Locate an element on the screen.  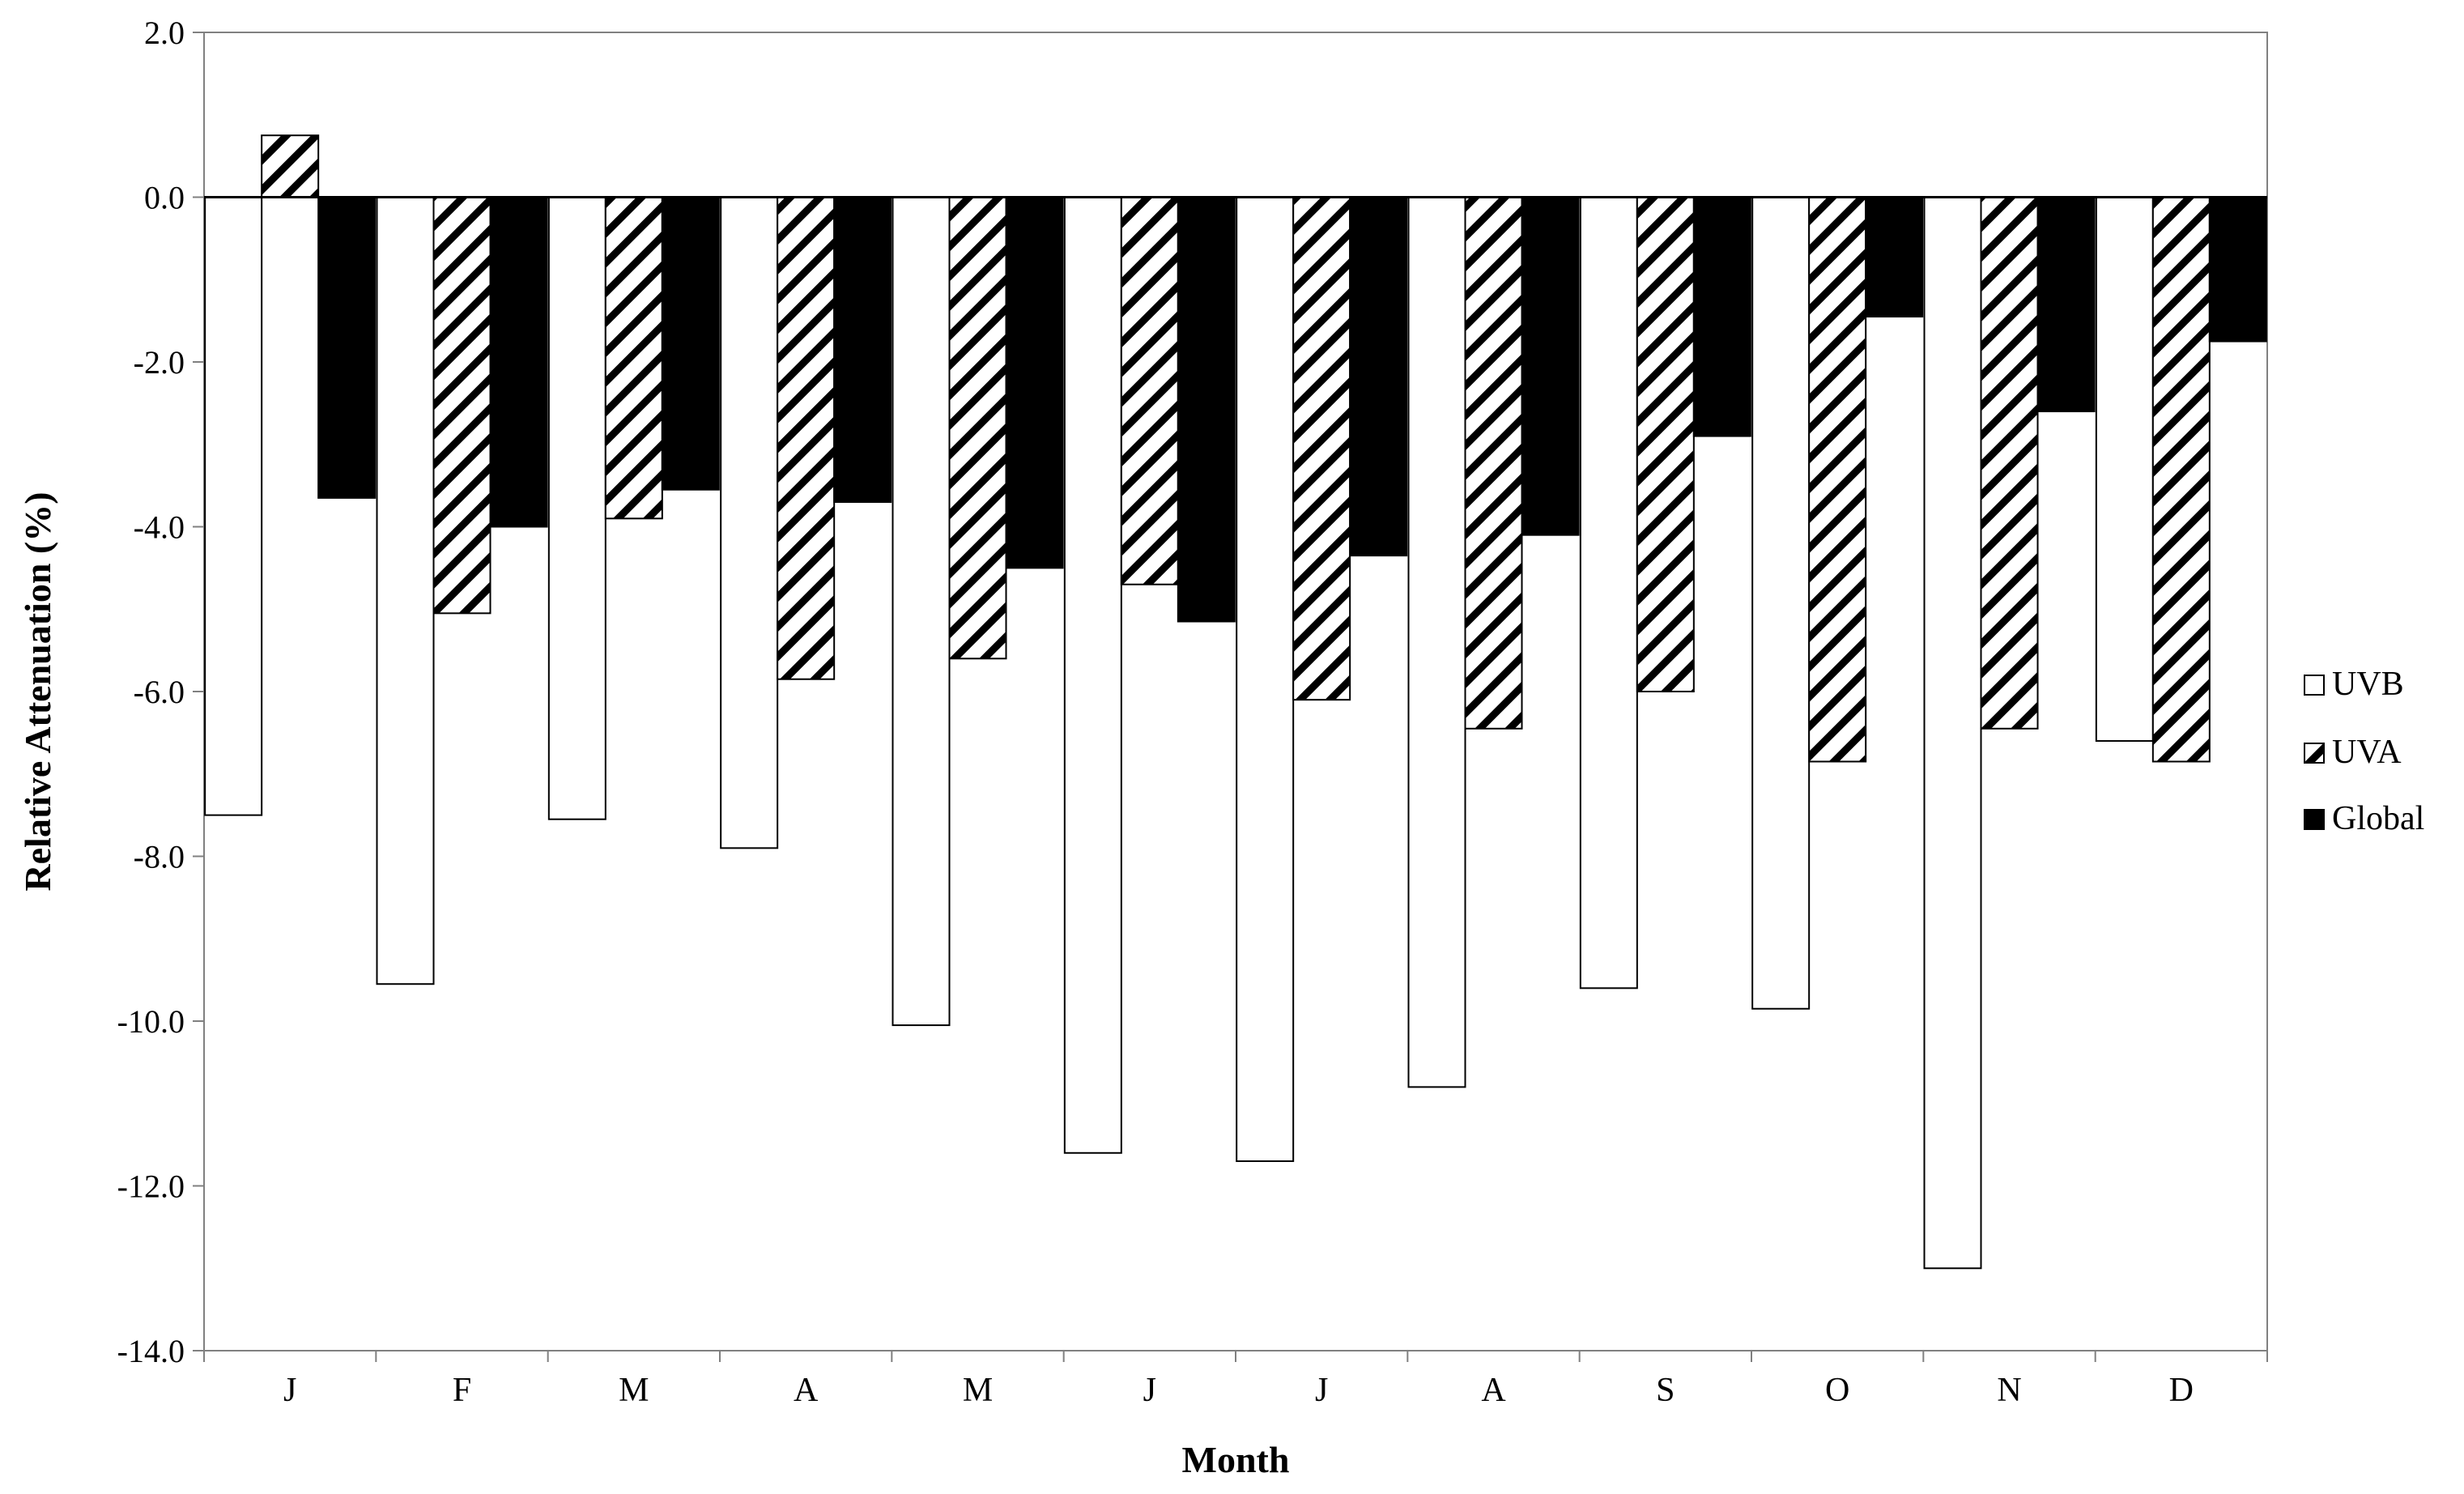
legend-swatch-global is located at coordinates (2314, 820).